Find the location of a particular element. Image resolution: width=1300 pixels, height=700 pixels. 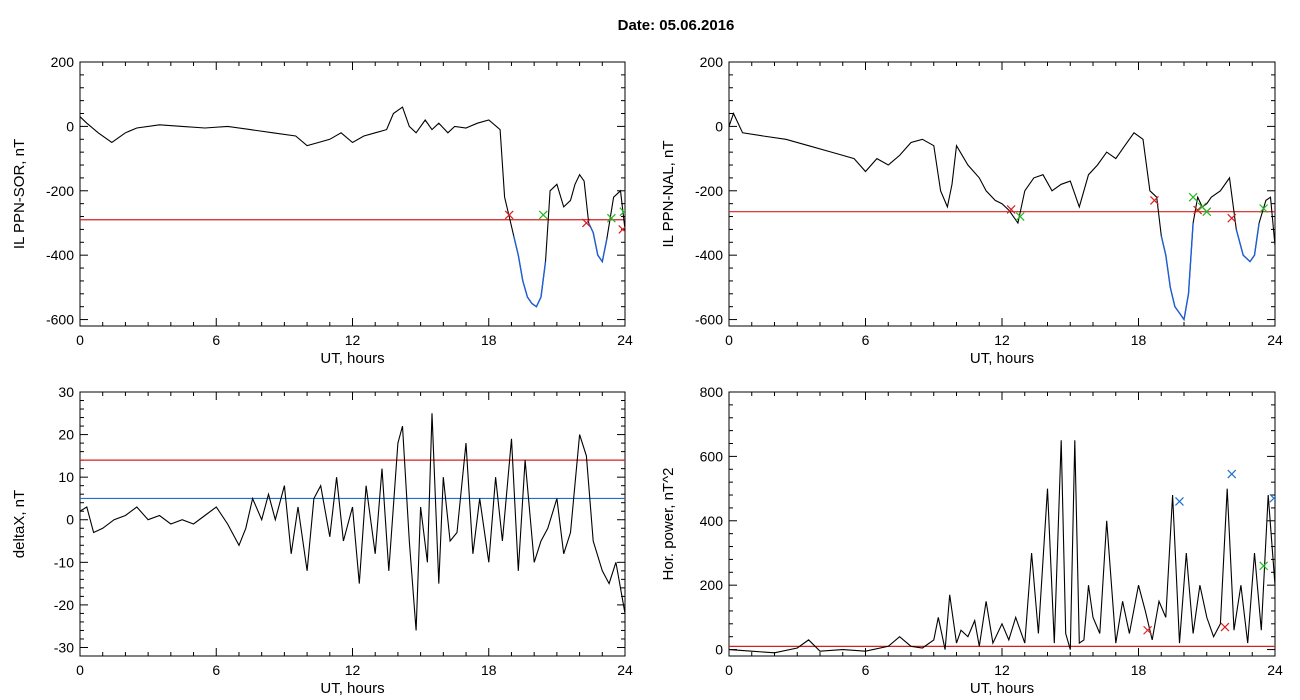

y-tick-label: 30 is located at coordinates (66, 392).